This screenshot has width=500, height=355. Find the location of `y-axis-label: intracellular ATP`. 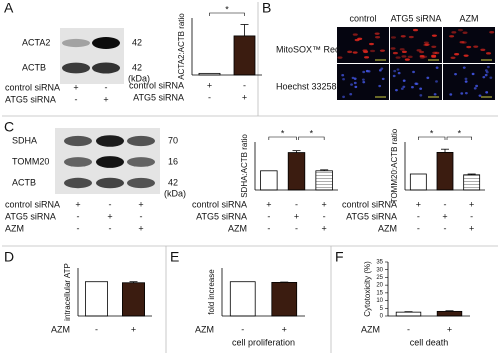

y-axis-label: intracellular ATP is located at coordinates (67, 292).